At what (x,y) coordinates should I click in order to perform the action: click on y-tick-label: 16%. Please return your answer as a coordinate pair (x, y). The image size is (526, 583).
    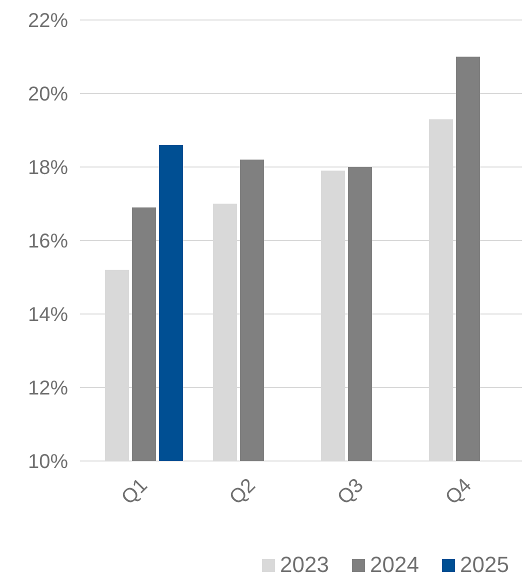
    Looking at the image, I should click on (48, 241).